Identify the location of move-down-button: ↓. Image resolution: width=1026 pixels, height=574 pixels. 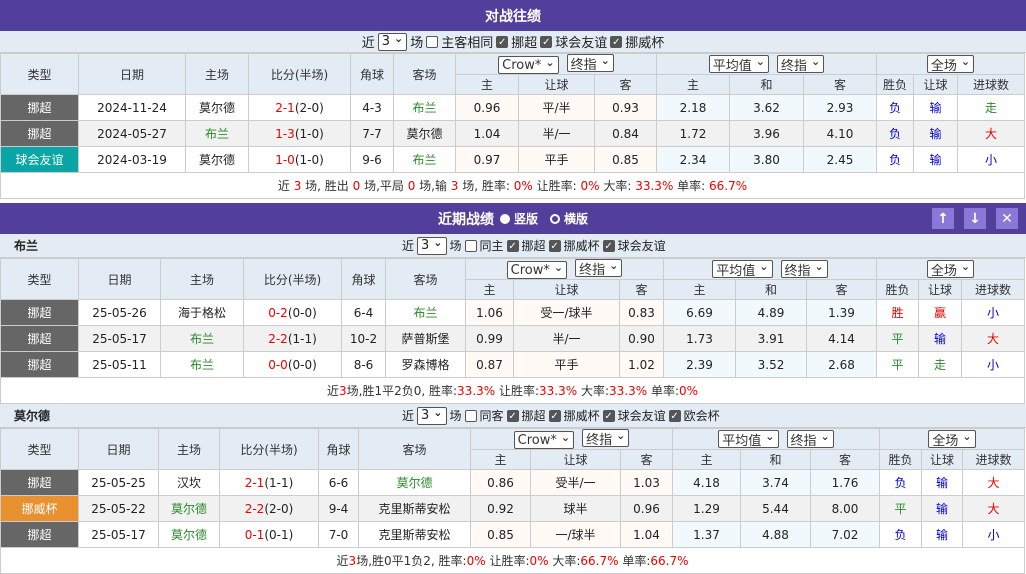
(975, 218).